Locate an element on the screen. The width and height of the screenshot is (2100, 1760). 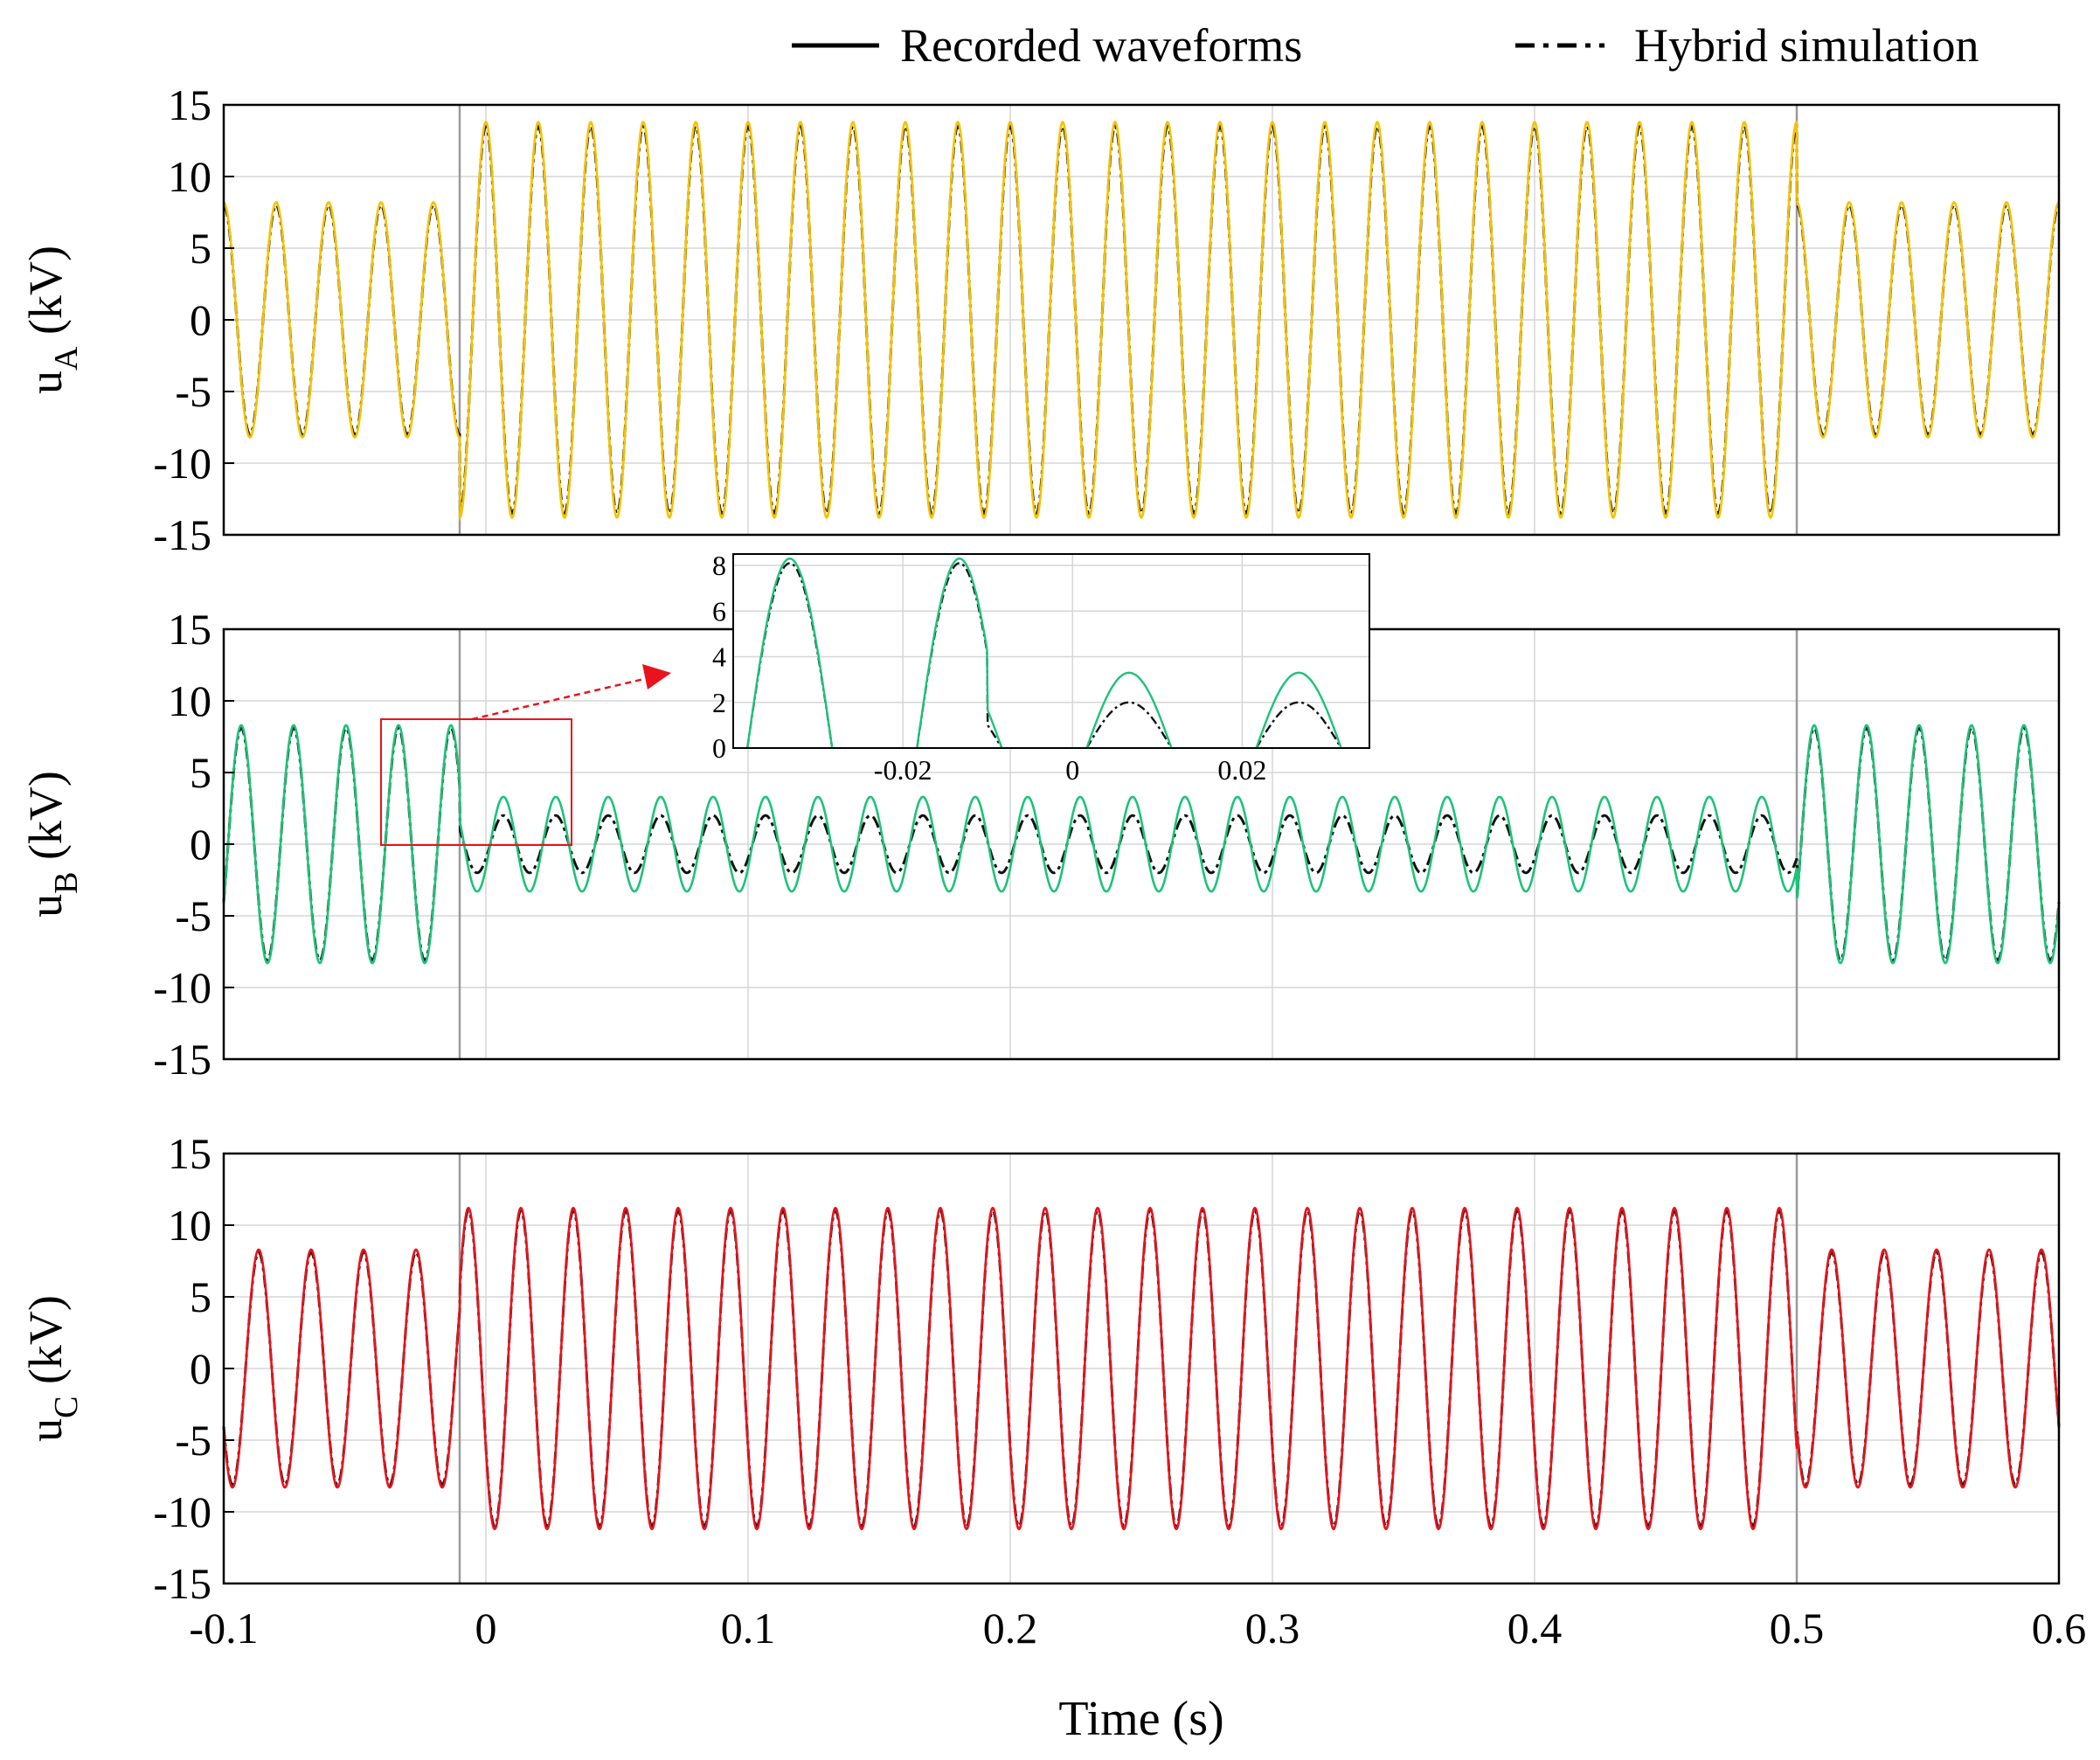
x-tick-label-0: -0.1 is located at coordinates (224, 1628).